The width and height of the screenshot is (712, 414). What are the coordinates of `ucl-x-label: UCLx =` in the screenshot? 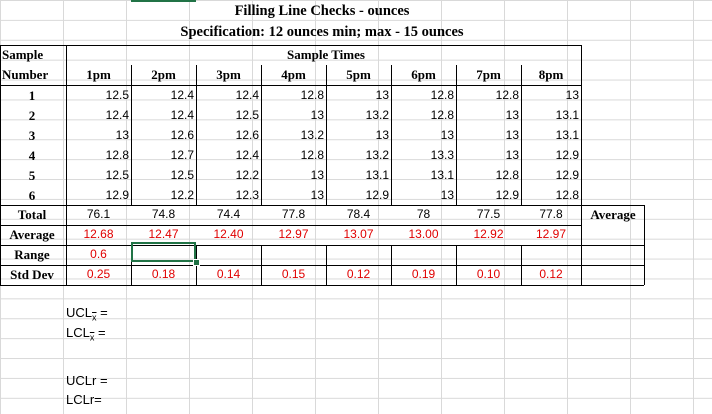 It's located at (87, 314).